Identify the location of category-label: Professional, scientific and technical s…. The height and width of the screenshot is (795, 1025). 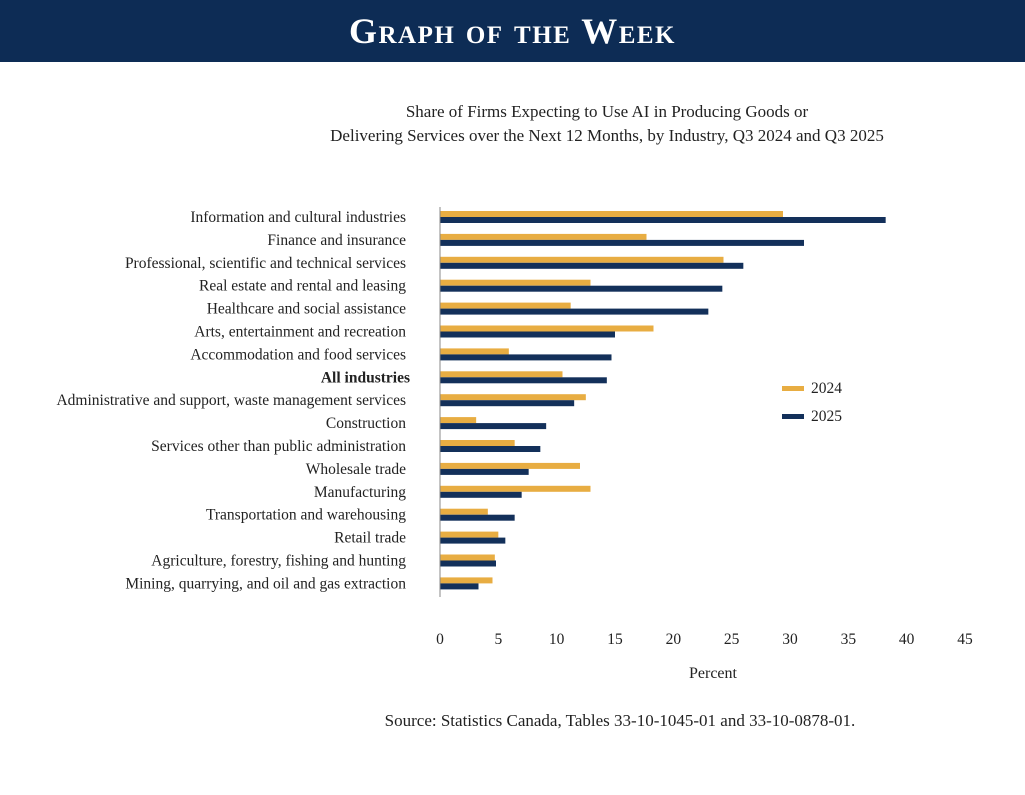
(265, 263).